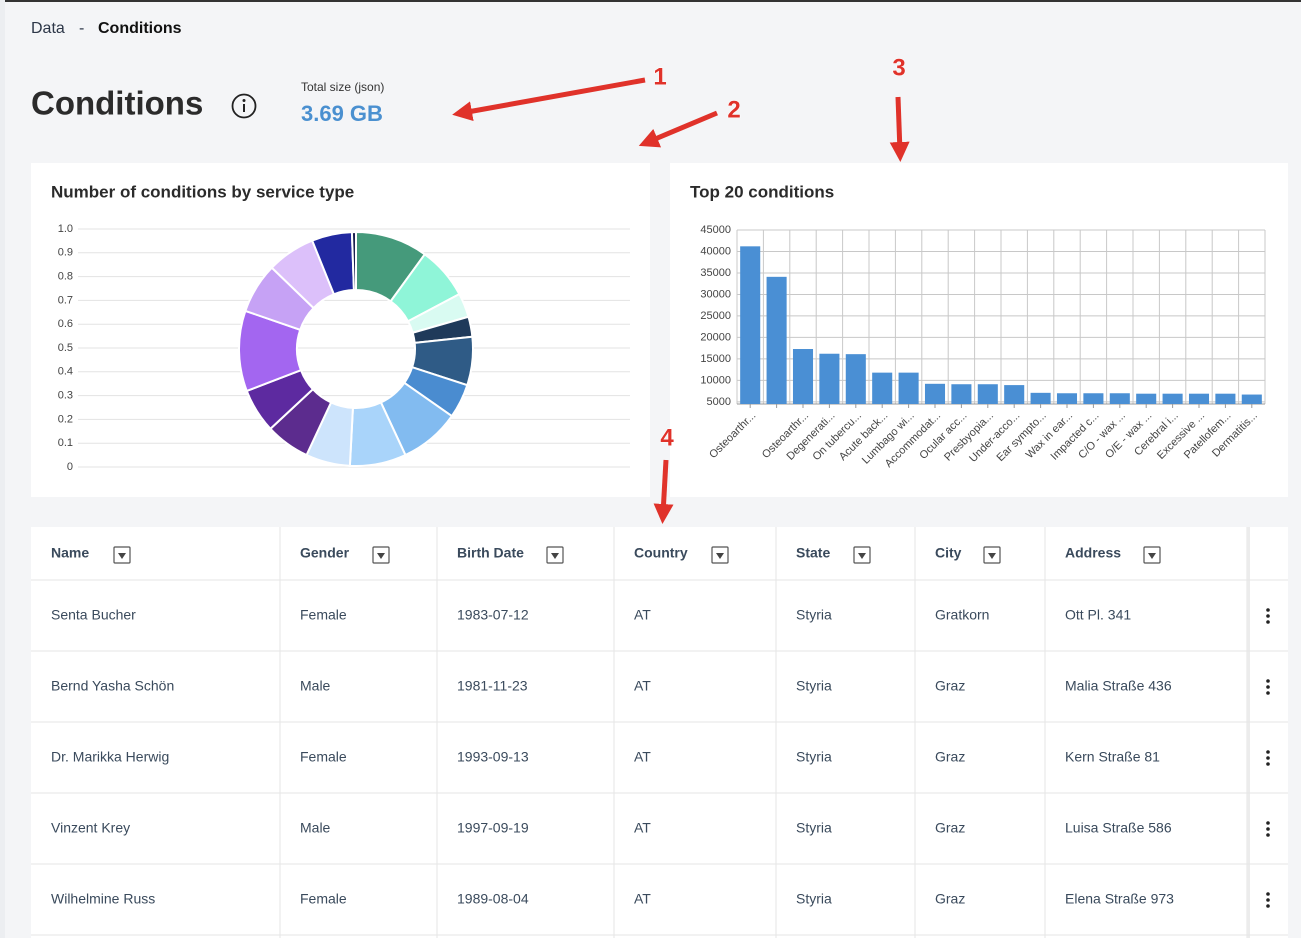 The image size is (1301, 938). What do you see at coordinates (948, 553) in the screenshot?
I see `column-header: City` at bounding box center [948, 553].